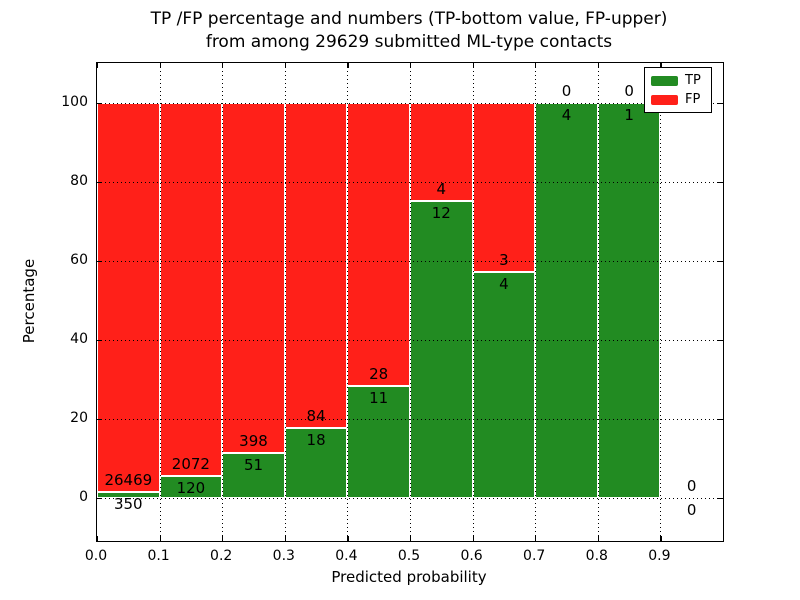  Describe the element at coordinates (504, 259) in the screenshot. I see `fp-count-label: 3` at that location.